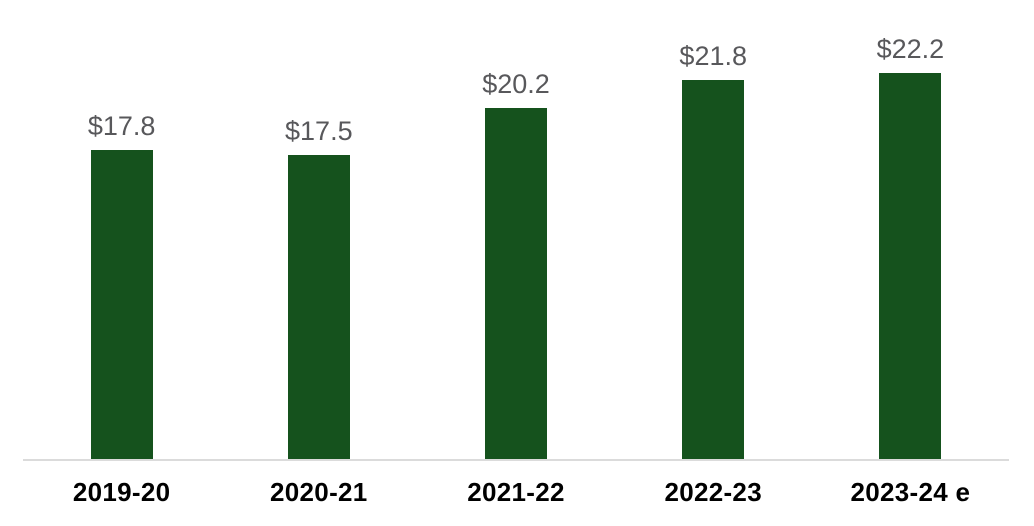 Image resolution: width=1034 pixels, height=526 pixels. I want to click on category-label: 2019-20, so click(121, 492).